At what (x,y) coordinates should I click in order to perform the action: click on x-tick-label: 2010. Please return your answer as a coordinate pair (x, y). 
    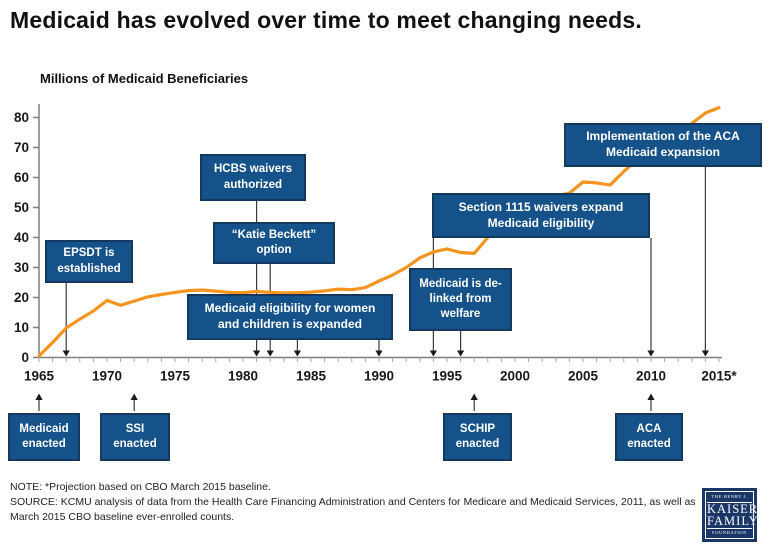
    Looking at the image, I should click on (651, 376).